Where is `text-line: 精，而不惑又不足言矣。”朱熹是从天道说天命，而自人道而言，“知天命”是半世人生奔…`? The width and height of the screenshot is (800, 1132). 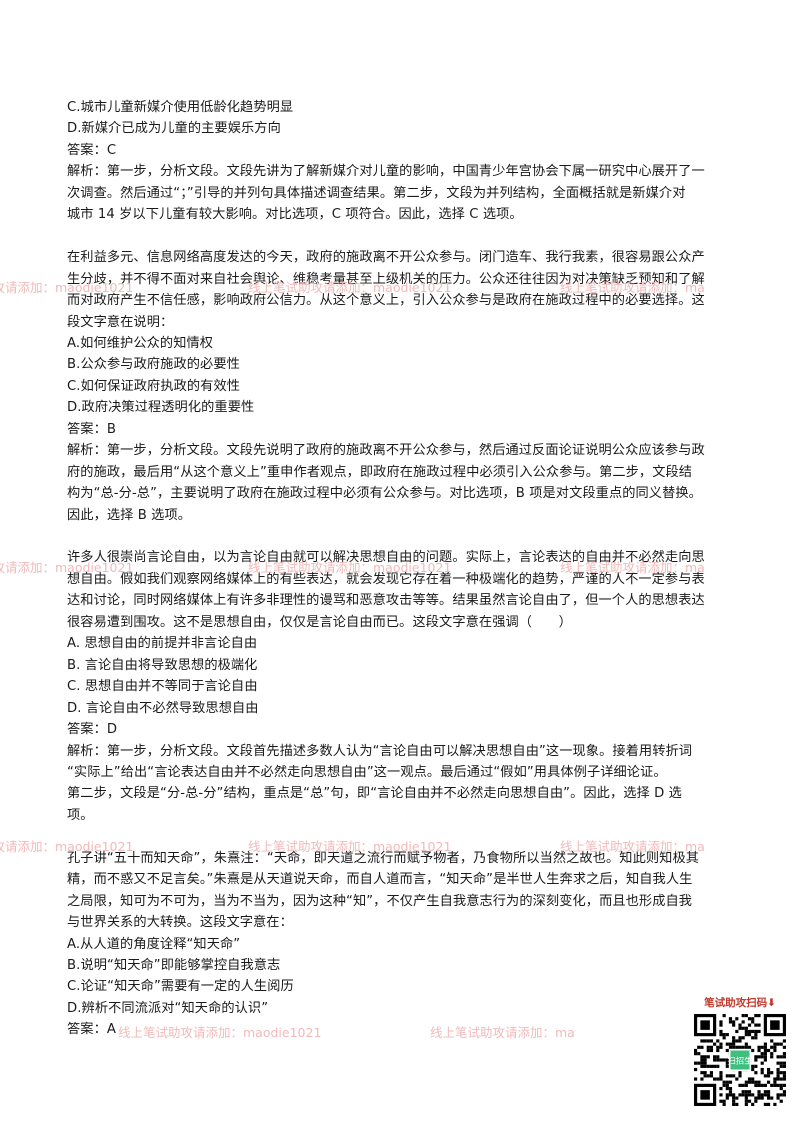
text-line: 精，而不惑又不足言矣。”朱熹是从天道说天命，而自人道而言，“知天命”是半世人生奔… is located at coordinates (380, 880).